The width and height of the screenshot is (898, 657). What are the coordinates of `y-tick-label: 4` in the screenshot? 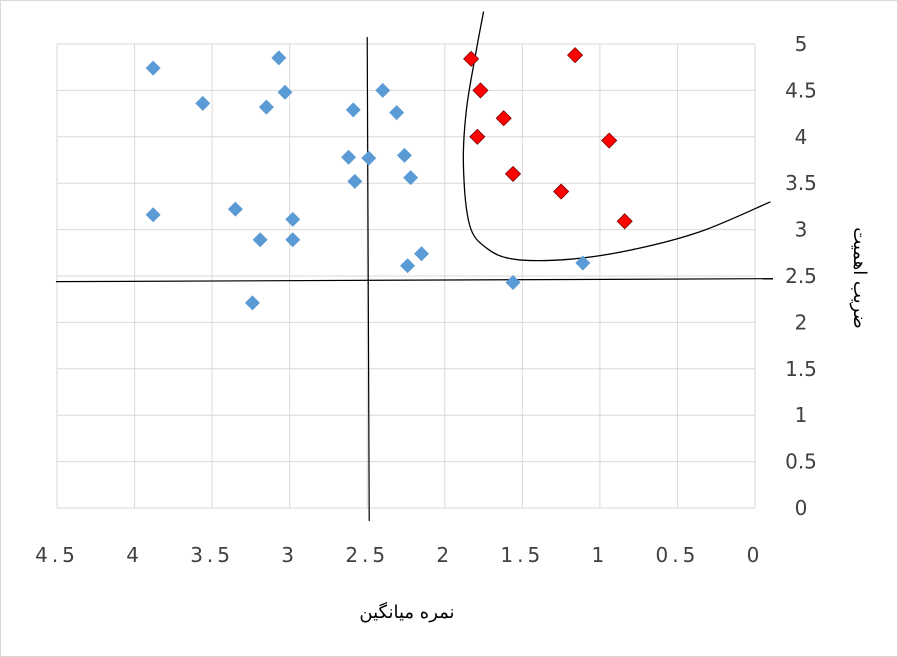 It's located at (801, 137).